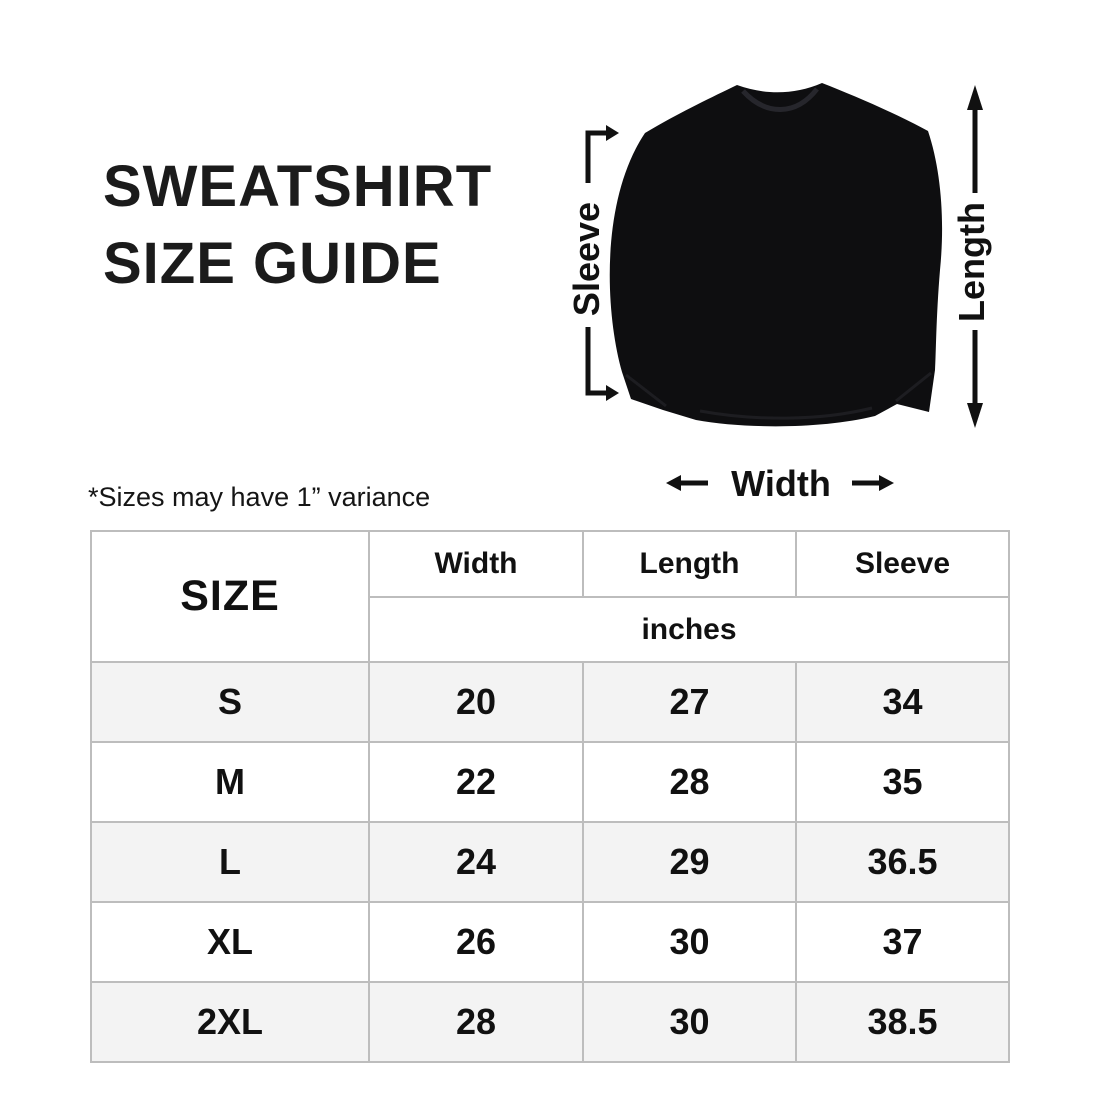 The width and height of the screenshot is (1100, 1100). I want to click on sweatshirt-illustration, so click(784, 287).